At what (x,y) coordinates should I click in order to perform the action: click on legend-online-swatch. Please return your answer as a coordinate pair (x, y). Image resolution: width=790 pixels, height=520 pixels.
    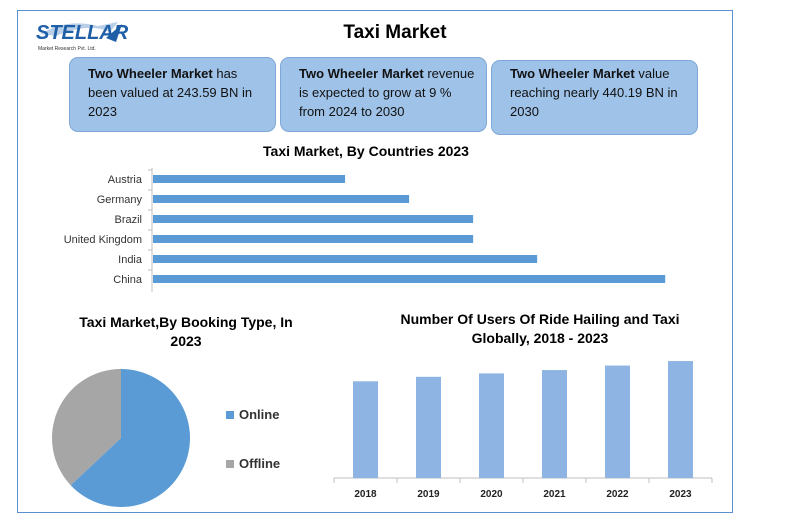
    Looking at the image, I should click on (230, 415).